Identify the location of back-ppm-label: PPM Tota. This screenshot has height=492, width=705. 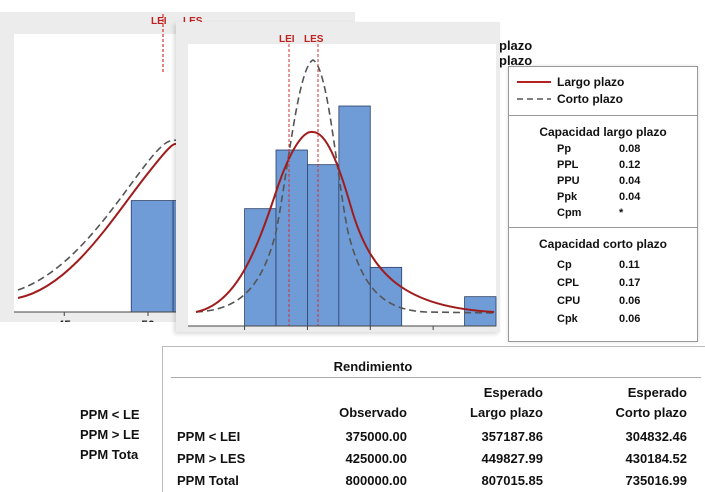
(109, 454).